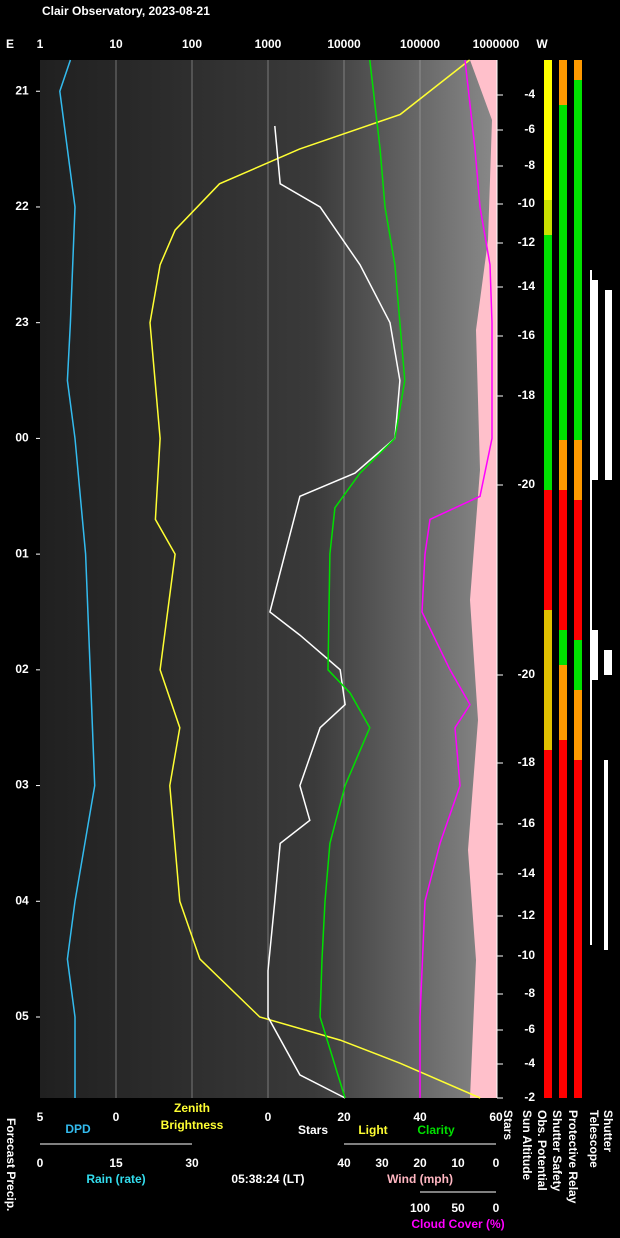 This screenshot has height=1238, width=620. What do you see at coordinates (10, 44) in the screenshot?
I see `east-label: E` at bounding box center [10, 44].